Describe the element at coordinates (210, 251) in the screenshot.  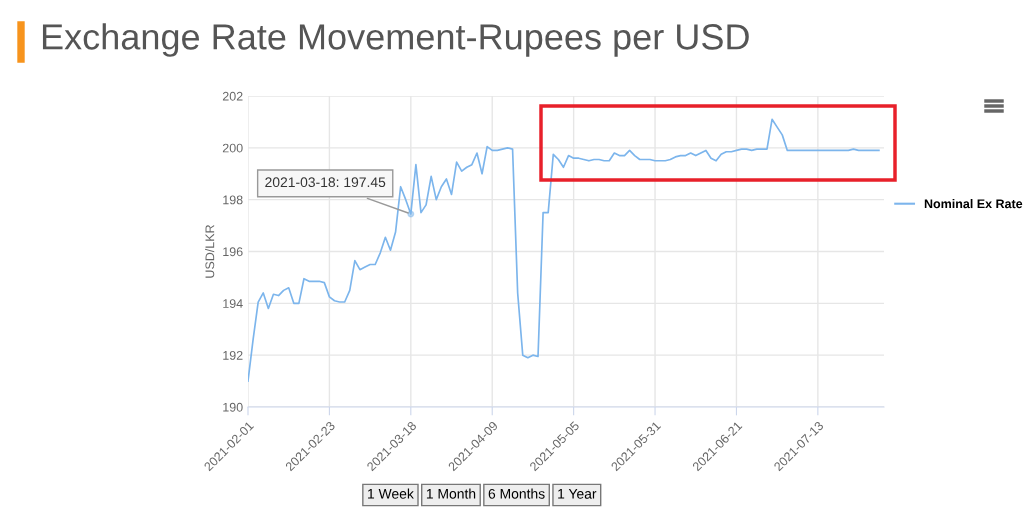
I see `y-axis-title: USD/LKR` at that location.